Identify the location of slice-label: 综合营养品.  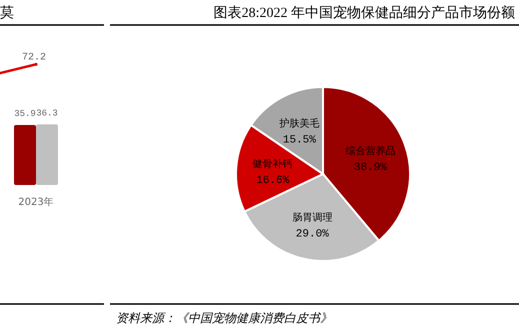
(370, 150).